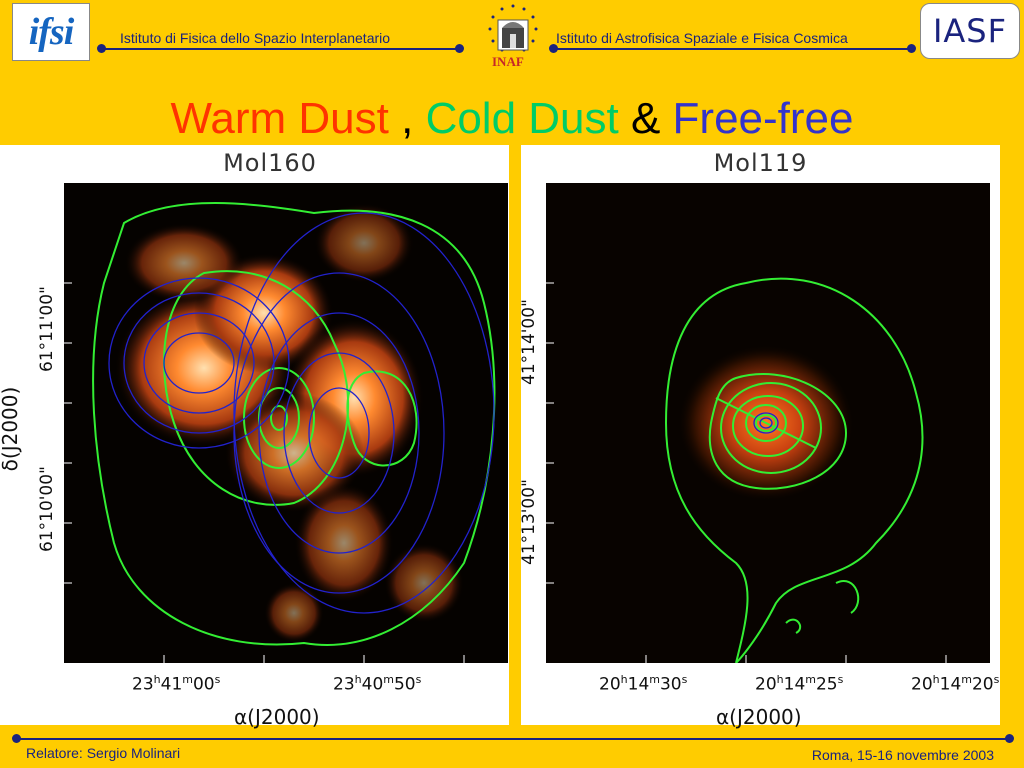  What do you see at coordinates (513, 38) in the screenshot?
I see `inaf-logo: INAF` at bounding box center [513, 38].